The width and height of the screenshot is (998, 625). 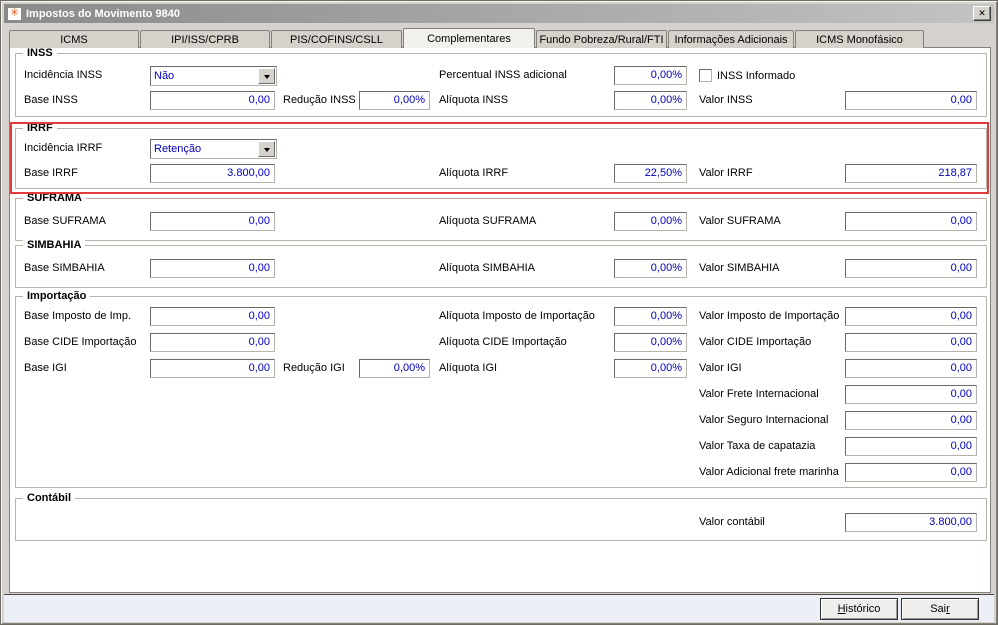 I want to click on valor-suframa-label: Valor SUFRAMA, so click(x=740, y=221).